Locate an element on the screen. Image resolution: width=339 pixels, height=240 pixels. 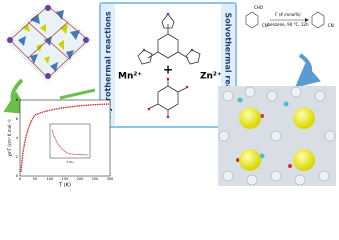
solvothermal-label: Solvothermal reactions is located at coordinates (228, 65).